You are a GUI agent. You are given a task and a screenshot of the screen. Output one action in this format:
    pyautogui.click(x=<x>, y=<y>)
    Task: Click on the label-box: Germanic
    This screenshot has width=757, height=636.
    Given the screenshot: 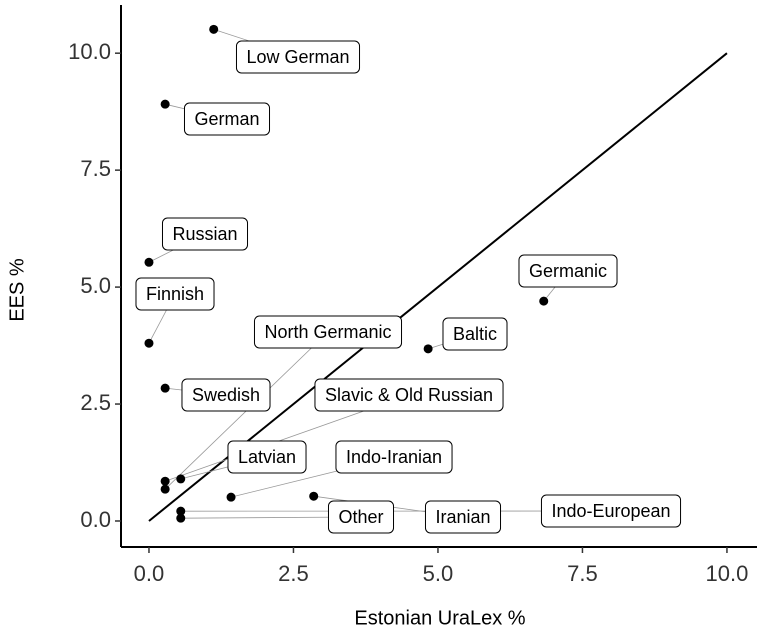 What is the action you would take?
    pyautogui.click(x=568, y=271)
    